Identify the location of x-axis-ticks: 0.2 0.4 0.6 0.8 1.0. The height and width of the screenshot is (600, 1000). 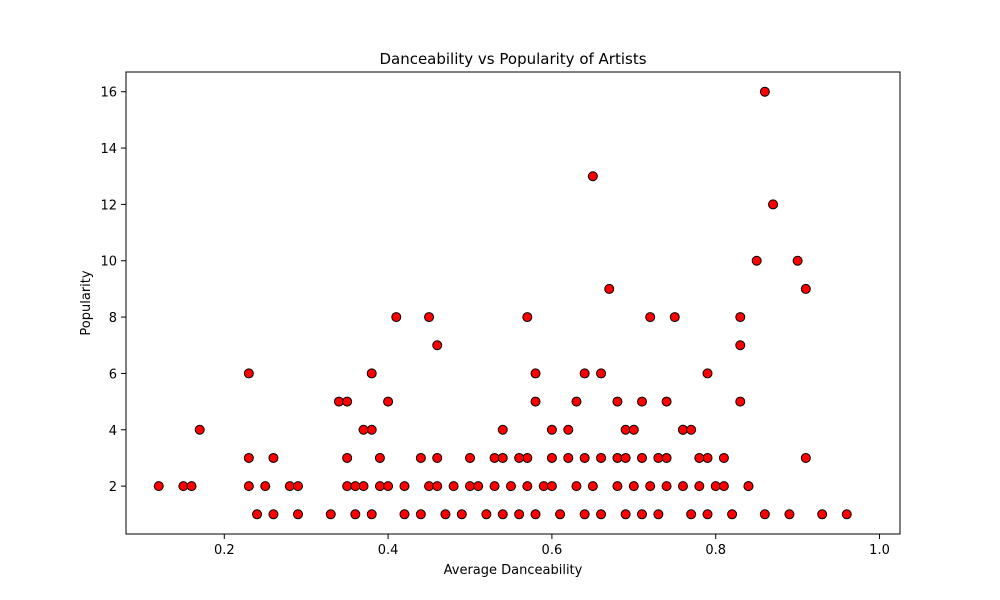
(552, 546).